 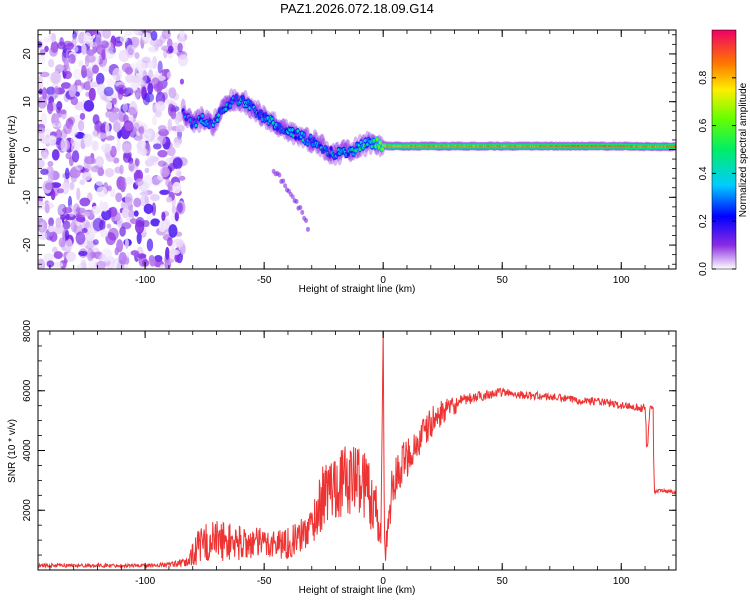 What do you see at coordinates (703, 77) in the screenshot?
I see `colorbar-tick-label: 0.8` at bounding box center [703, 77].